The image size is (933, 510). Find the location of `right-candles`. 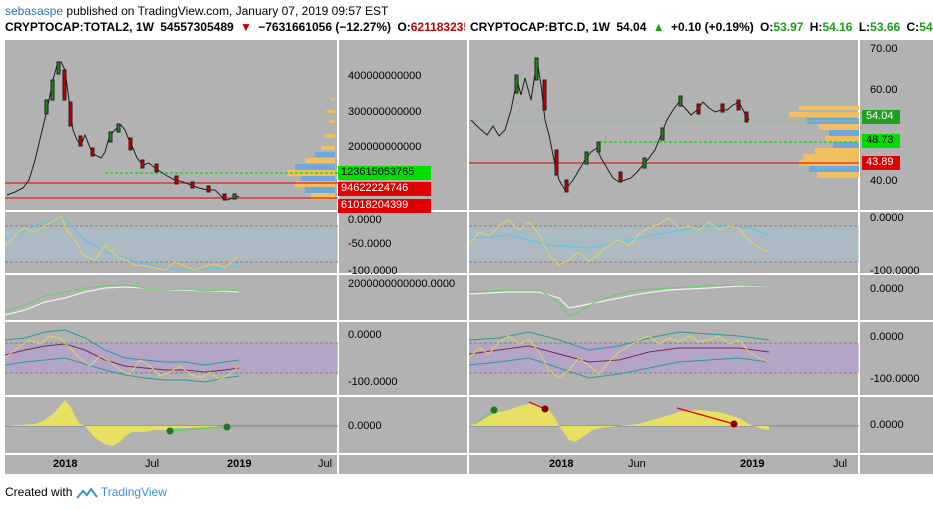

right-candles is located at coordinates (610, 125).